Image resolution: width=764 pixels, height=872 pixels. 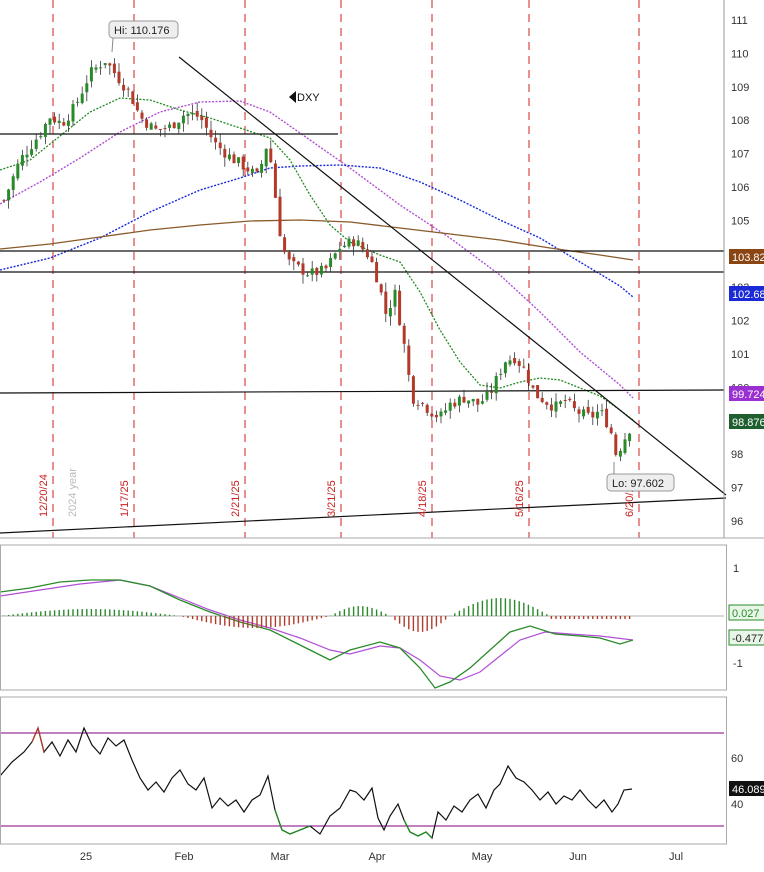 I want to click on month-tick-label: Jul, so click(x=676, y=857).